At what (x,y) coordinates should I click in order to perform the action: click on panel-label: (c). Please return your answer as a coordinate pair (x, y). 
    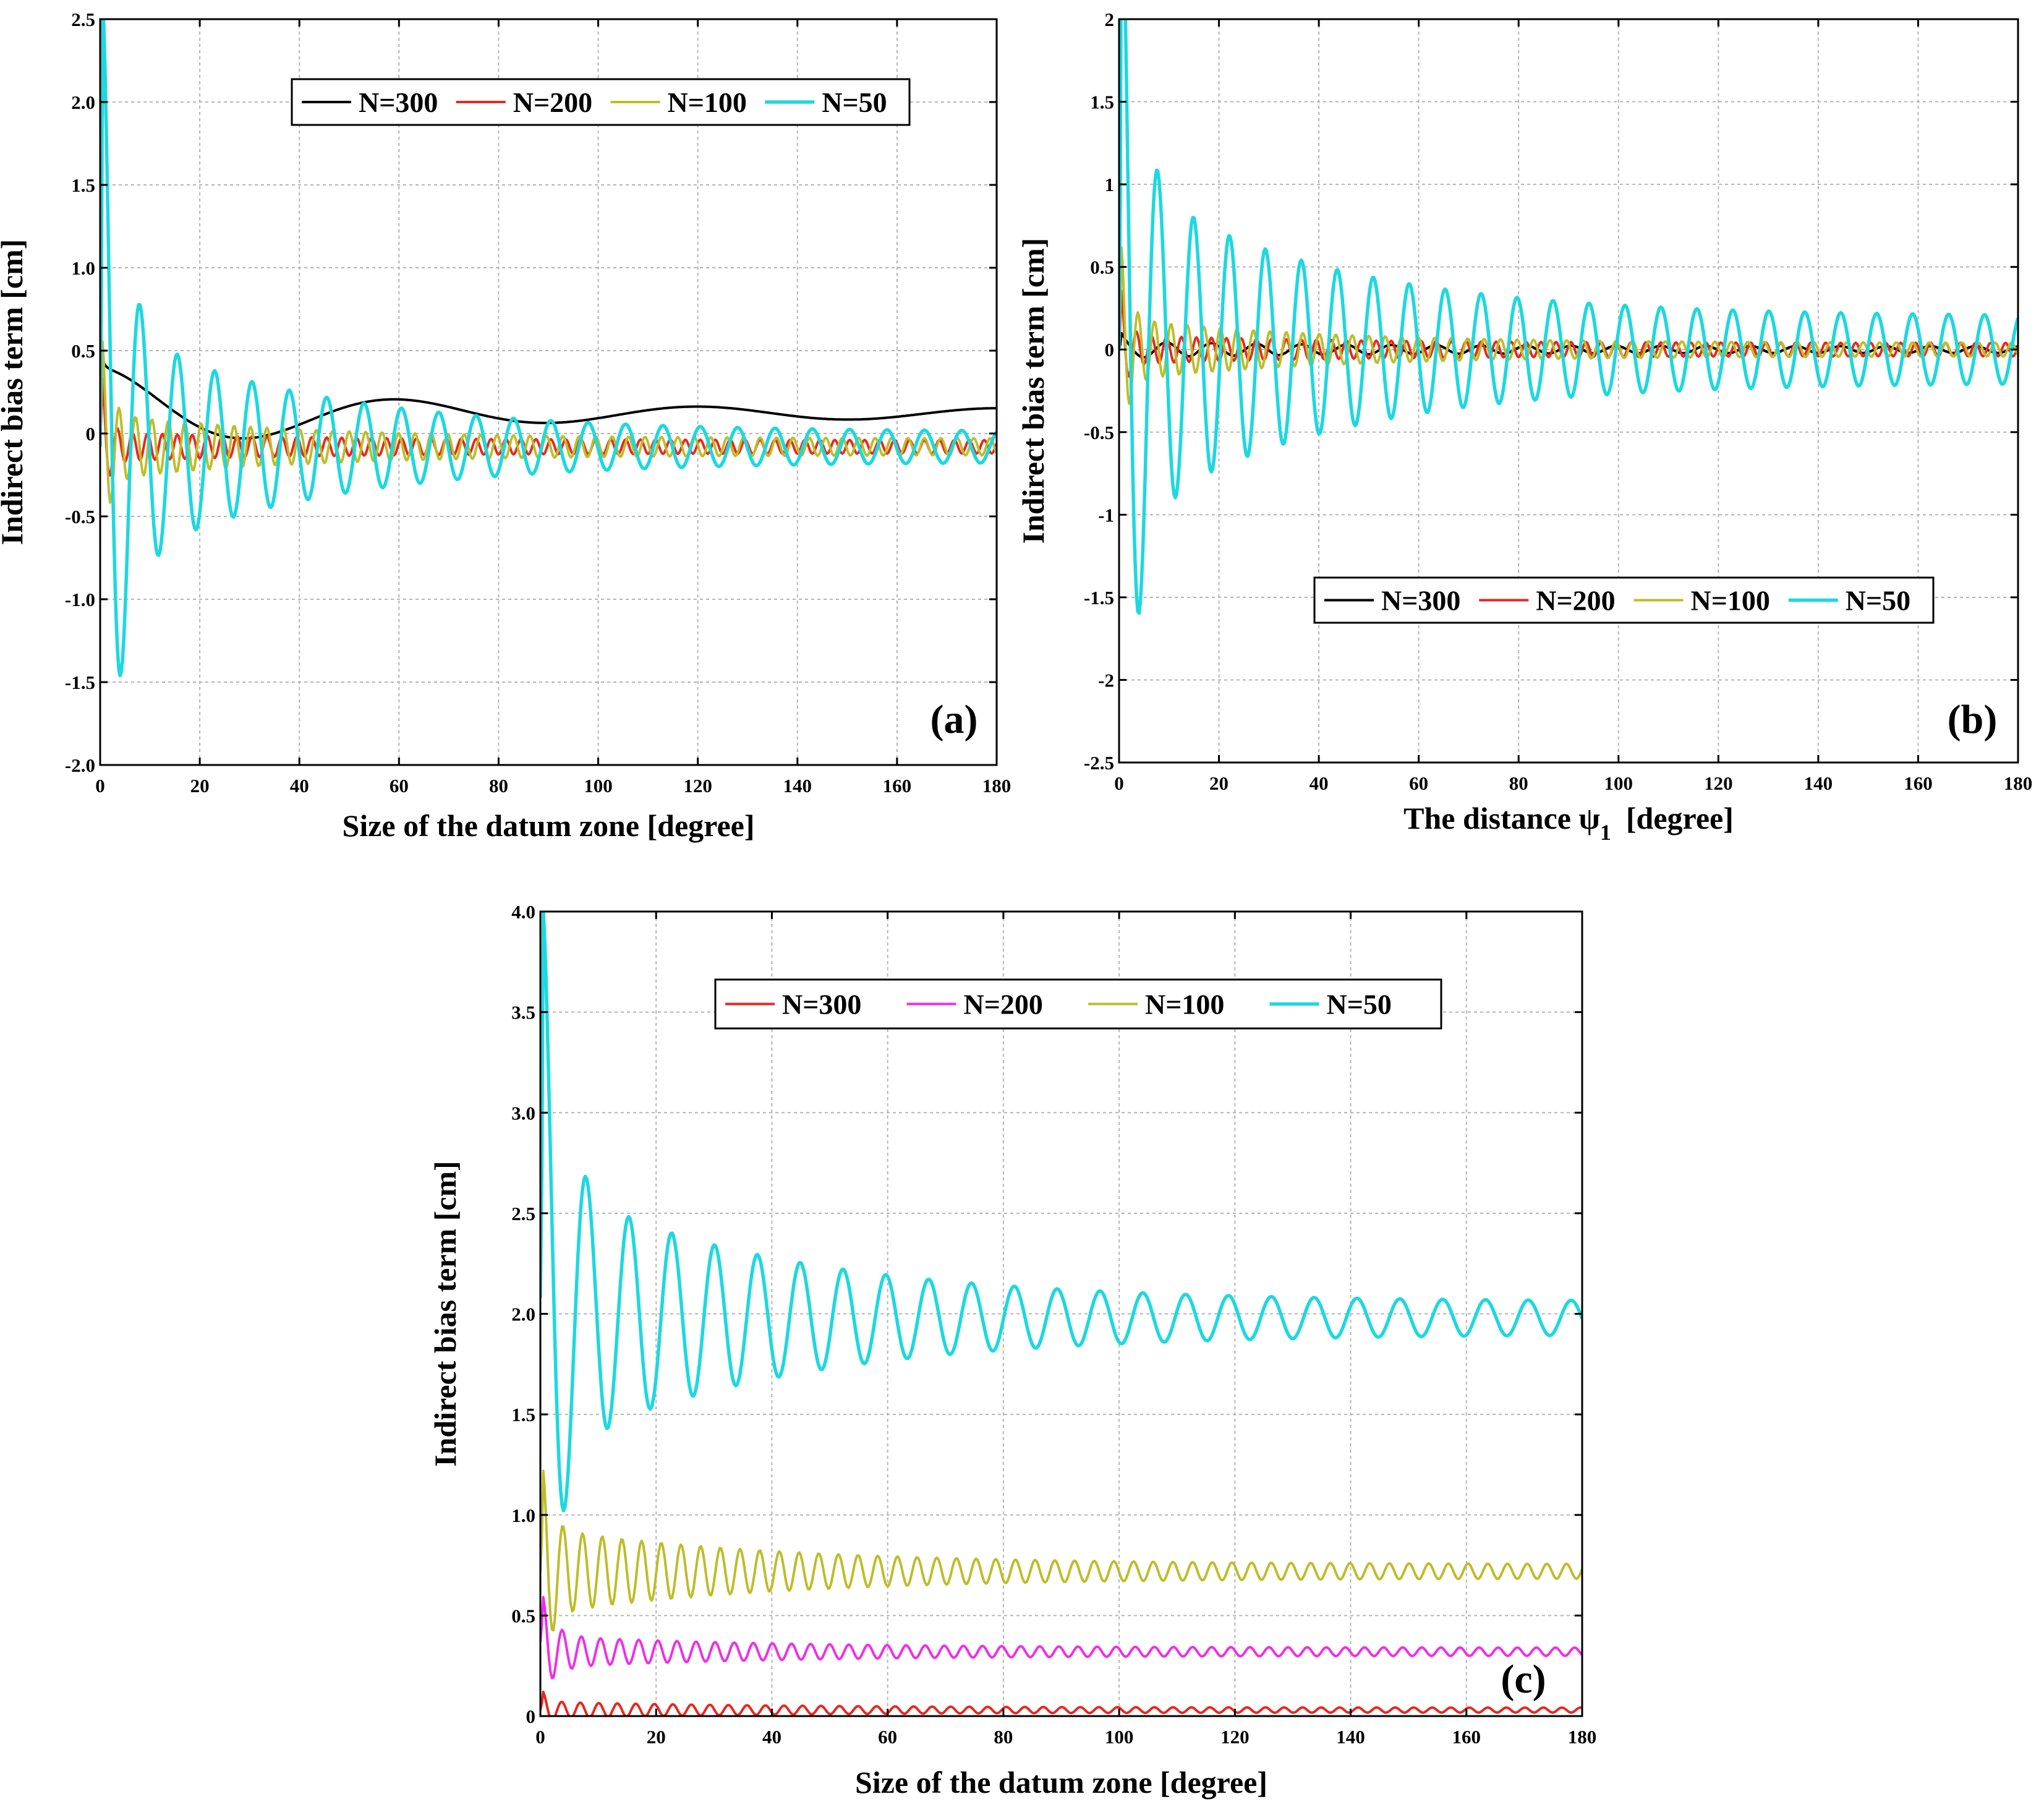
    Looking at the image, I should click on (1523, 1679).